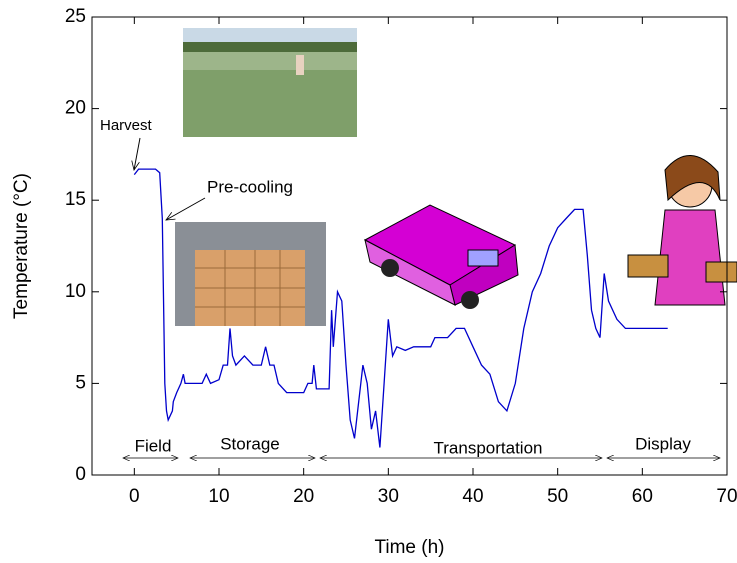  Describe the element at coordinates (250, 186) in the screenshot. I see `annotation: Pre-cooling` at that location.